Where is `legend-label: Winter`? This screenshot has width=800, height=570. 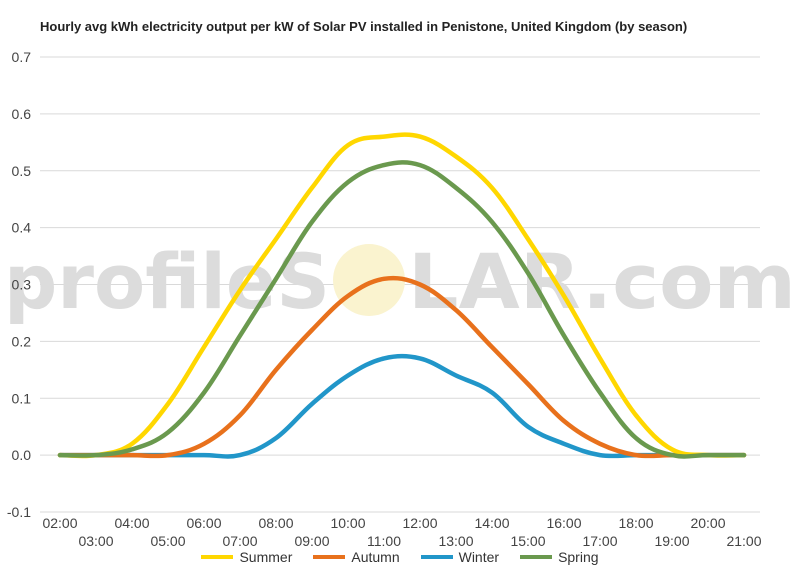 legend-label: Winter is located at coordinates (479, 557).